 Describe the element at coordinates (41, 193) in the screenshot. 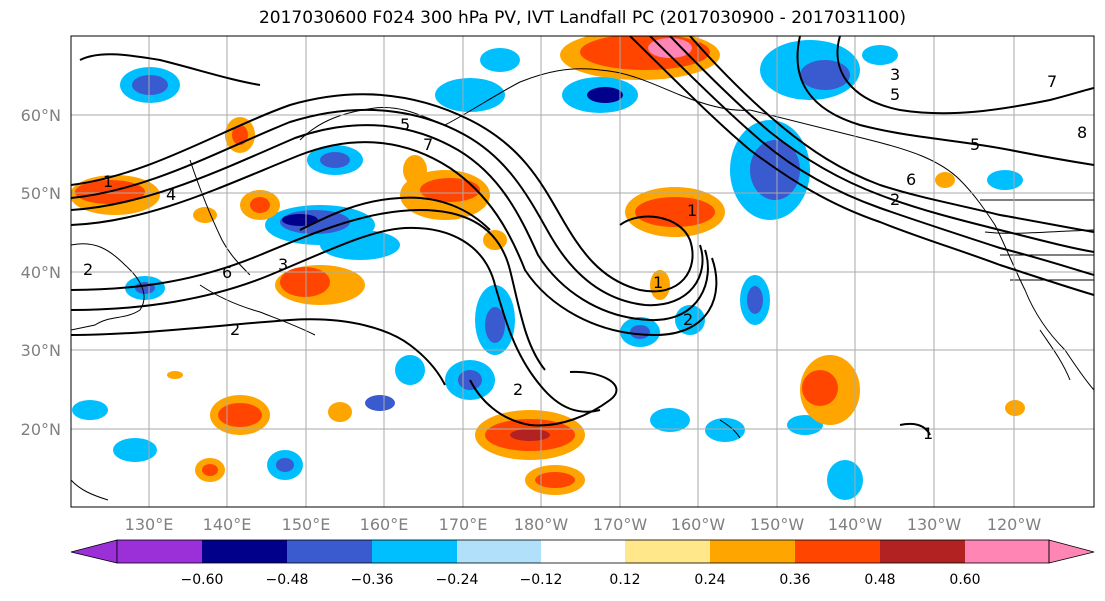

I see `lat-label: 50°N` at that location.